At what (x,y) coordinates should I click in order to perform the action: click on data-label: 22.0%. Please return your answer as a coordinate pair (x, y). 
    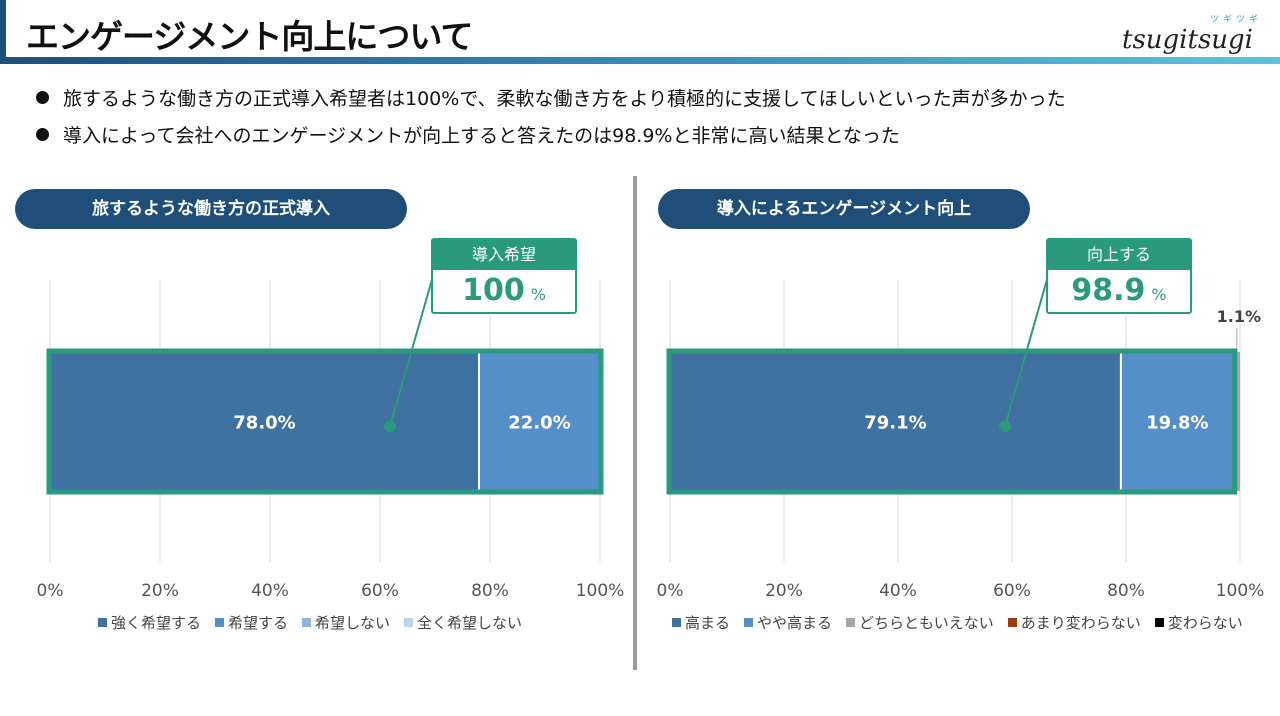
    Looking at the image, I should click on (539, 423).